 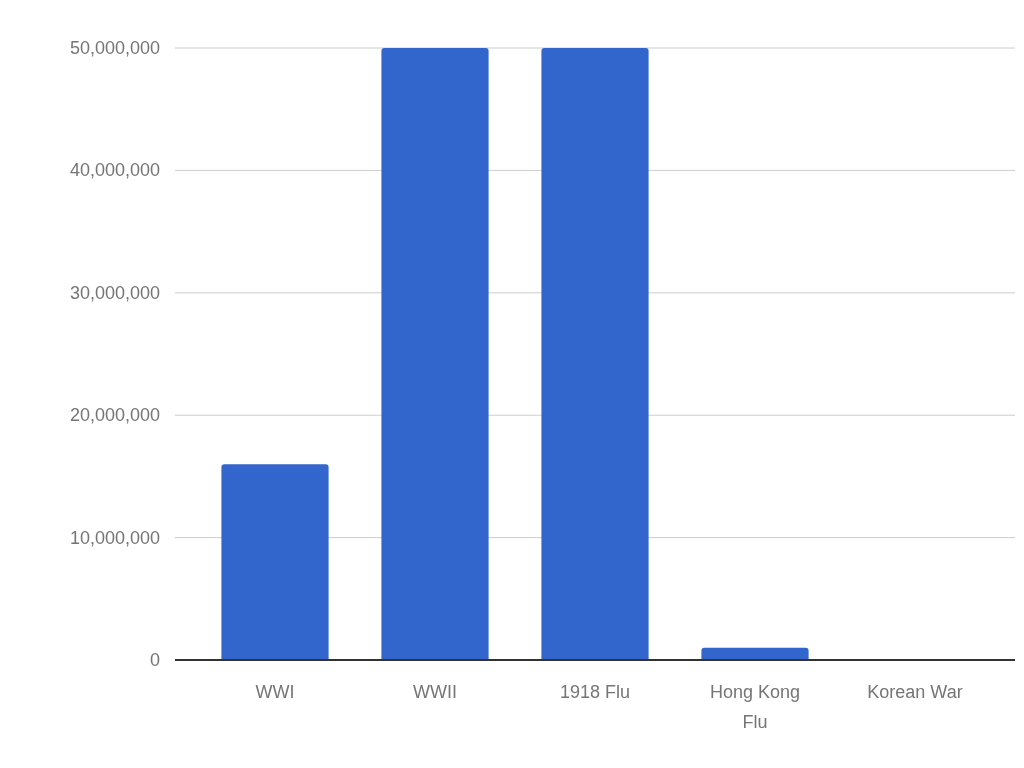 What do you see at coordinates (275, 692) in the screenshot?
I see `x-tick-label: WWI` at bounding box center [275, 692].